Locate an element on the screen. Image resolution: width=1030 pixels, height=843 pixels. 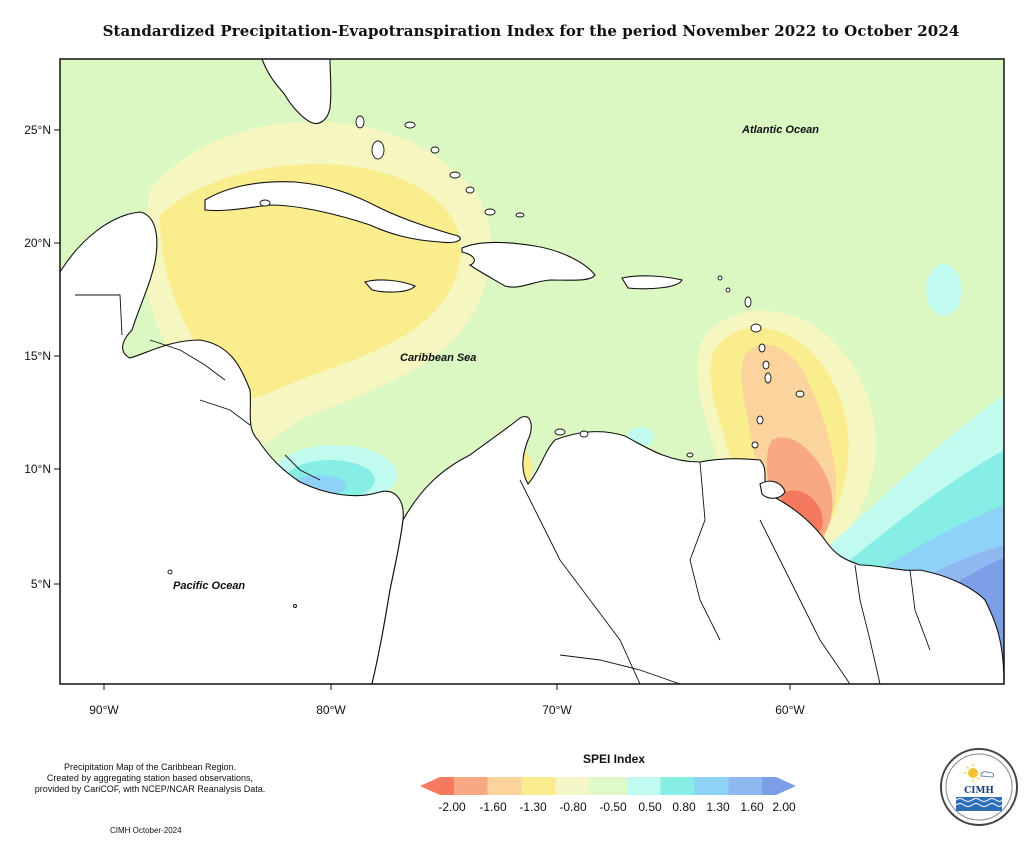
lat-label-25n: 25°N is located at coordinates (37, 130).